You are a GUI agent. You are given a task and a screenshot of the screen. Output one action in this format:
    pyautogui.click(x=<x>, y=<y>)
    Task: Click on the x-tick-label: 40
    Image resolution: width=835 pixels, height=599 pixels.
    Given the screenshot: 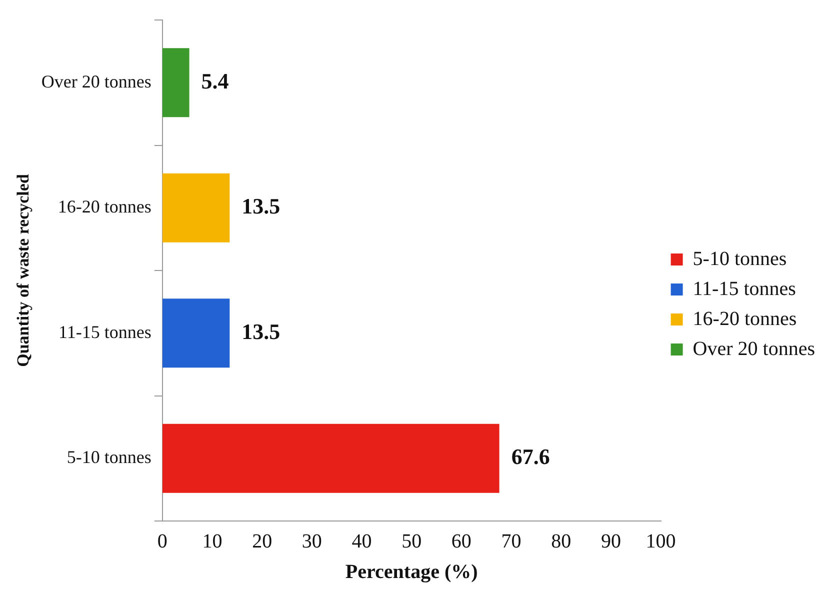 What is the action you would take?
    pyautogui.click(x=362, y=541)
    